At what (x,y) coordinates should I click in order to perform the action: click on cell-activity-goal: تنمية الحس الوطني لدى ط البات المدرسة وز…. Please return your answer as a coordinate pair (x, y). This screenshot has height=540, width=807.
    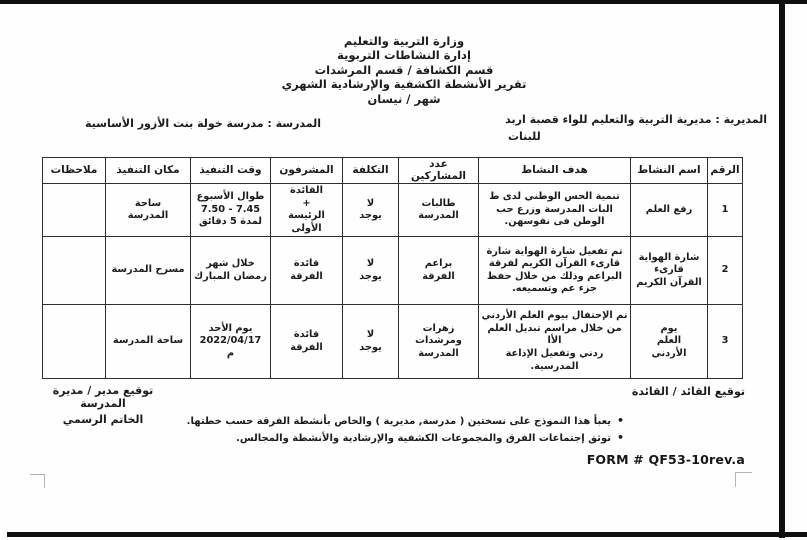
    Looking at the image, I should click on (554, 210).